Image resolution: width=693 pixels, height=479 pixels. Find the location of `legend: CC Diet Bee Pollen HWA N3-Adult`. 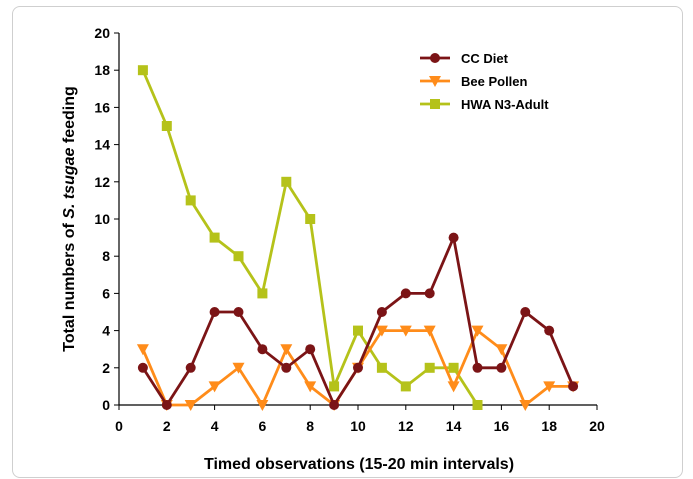

legend: CC Diet Bee Pollen HWA N3-Adult is located at coordinates (484, 81).